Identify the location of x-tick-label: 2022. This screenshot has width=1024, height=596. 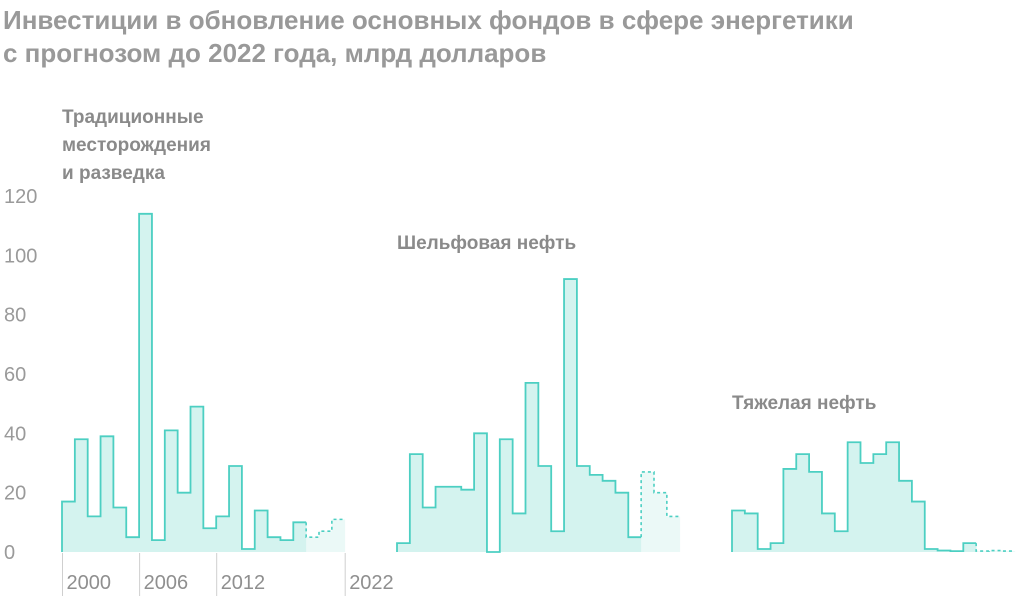
(371, 583).